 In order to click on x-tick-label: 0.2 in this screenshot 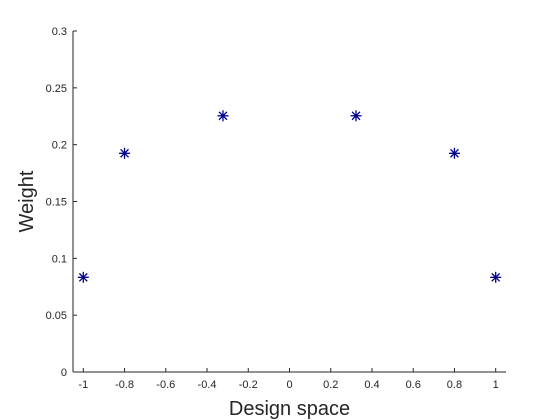, I will do `click(330, 385)`.